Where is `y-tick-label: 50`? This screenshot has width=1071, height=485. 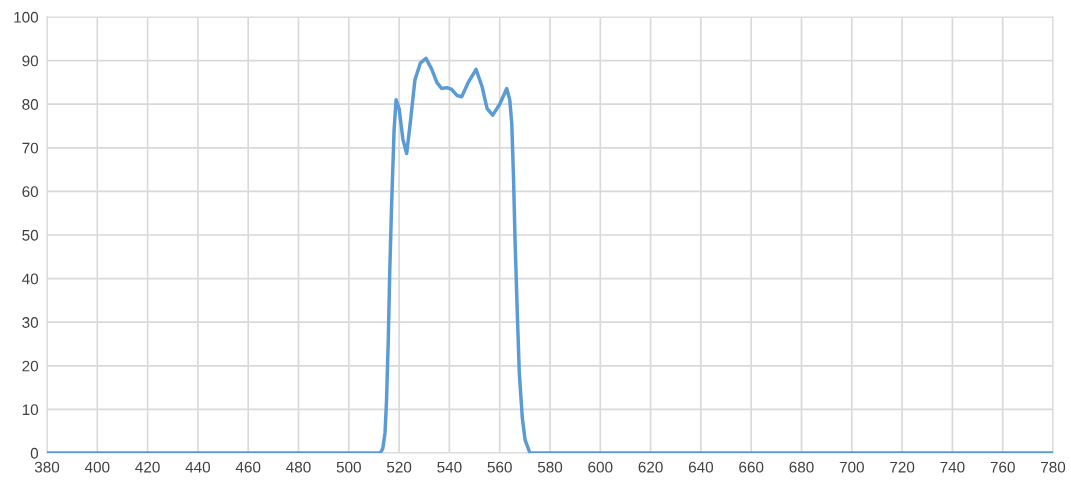
y-tick-label: 50 is located at coordinates (30, 235).